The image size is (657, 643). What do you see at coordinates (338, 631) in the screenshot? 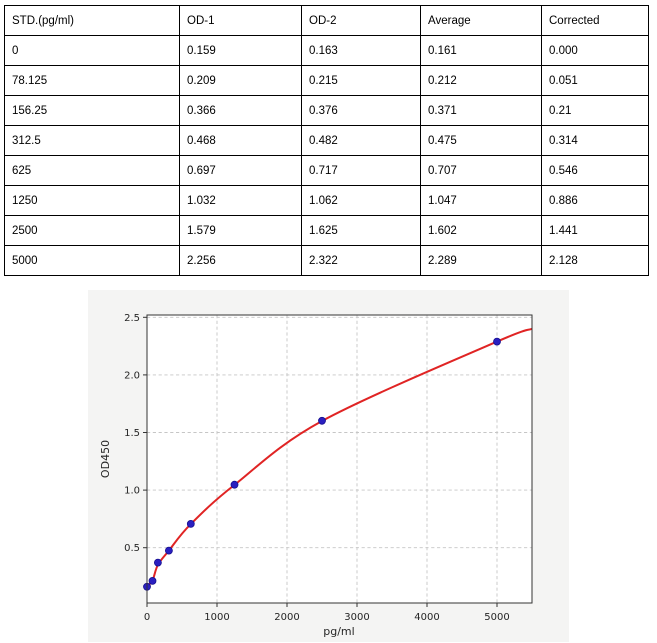
I see `x-axis-label: pg/ml` at bounding box center [338, 631].